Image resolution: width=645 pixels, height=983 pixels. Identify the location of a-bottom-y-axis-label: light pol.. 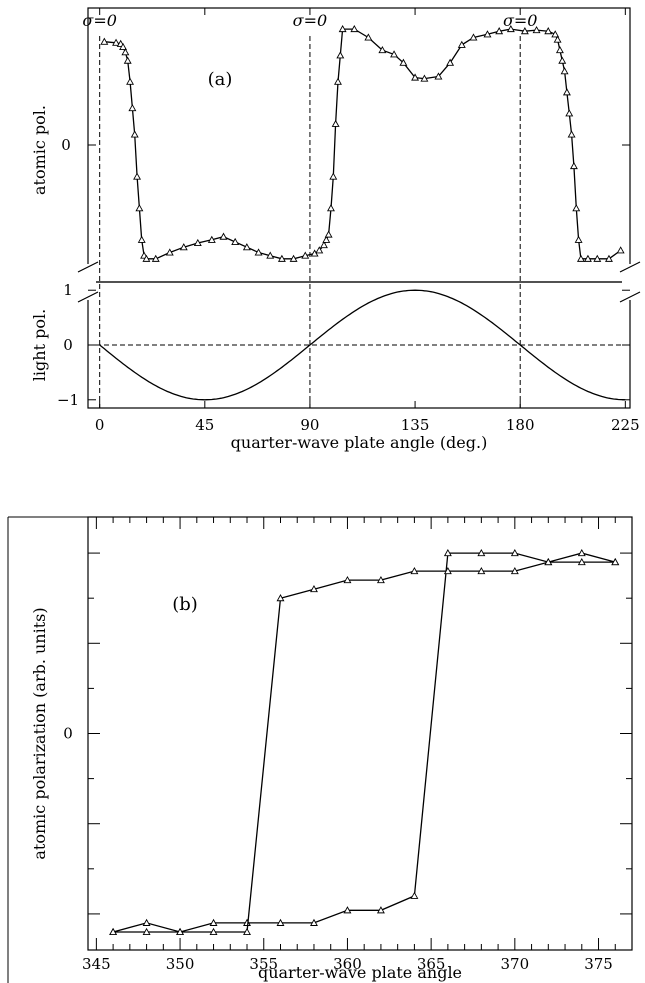
(39, 345).